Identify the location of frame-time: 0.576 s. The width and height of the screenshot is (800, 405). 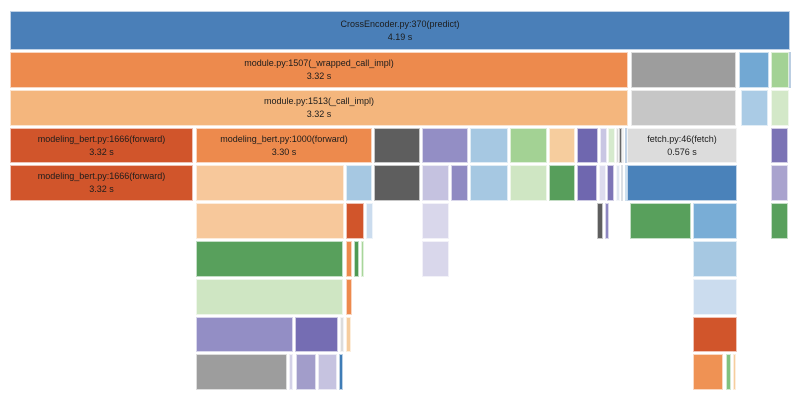
(682, 151).